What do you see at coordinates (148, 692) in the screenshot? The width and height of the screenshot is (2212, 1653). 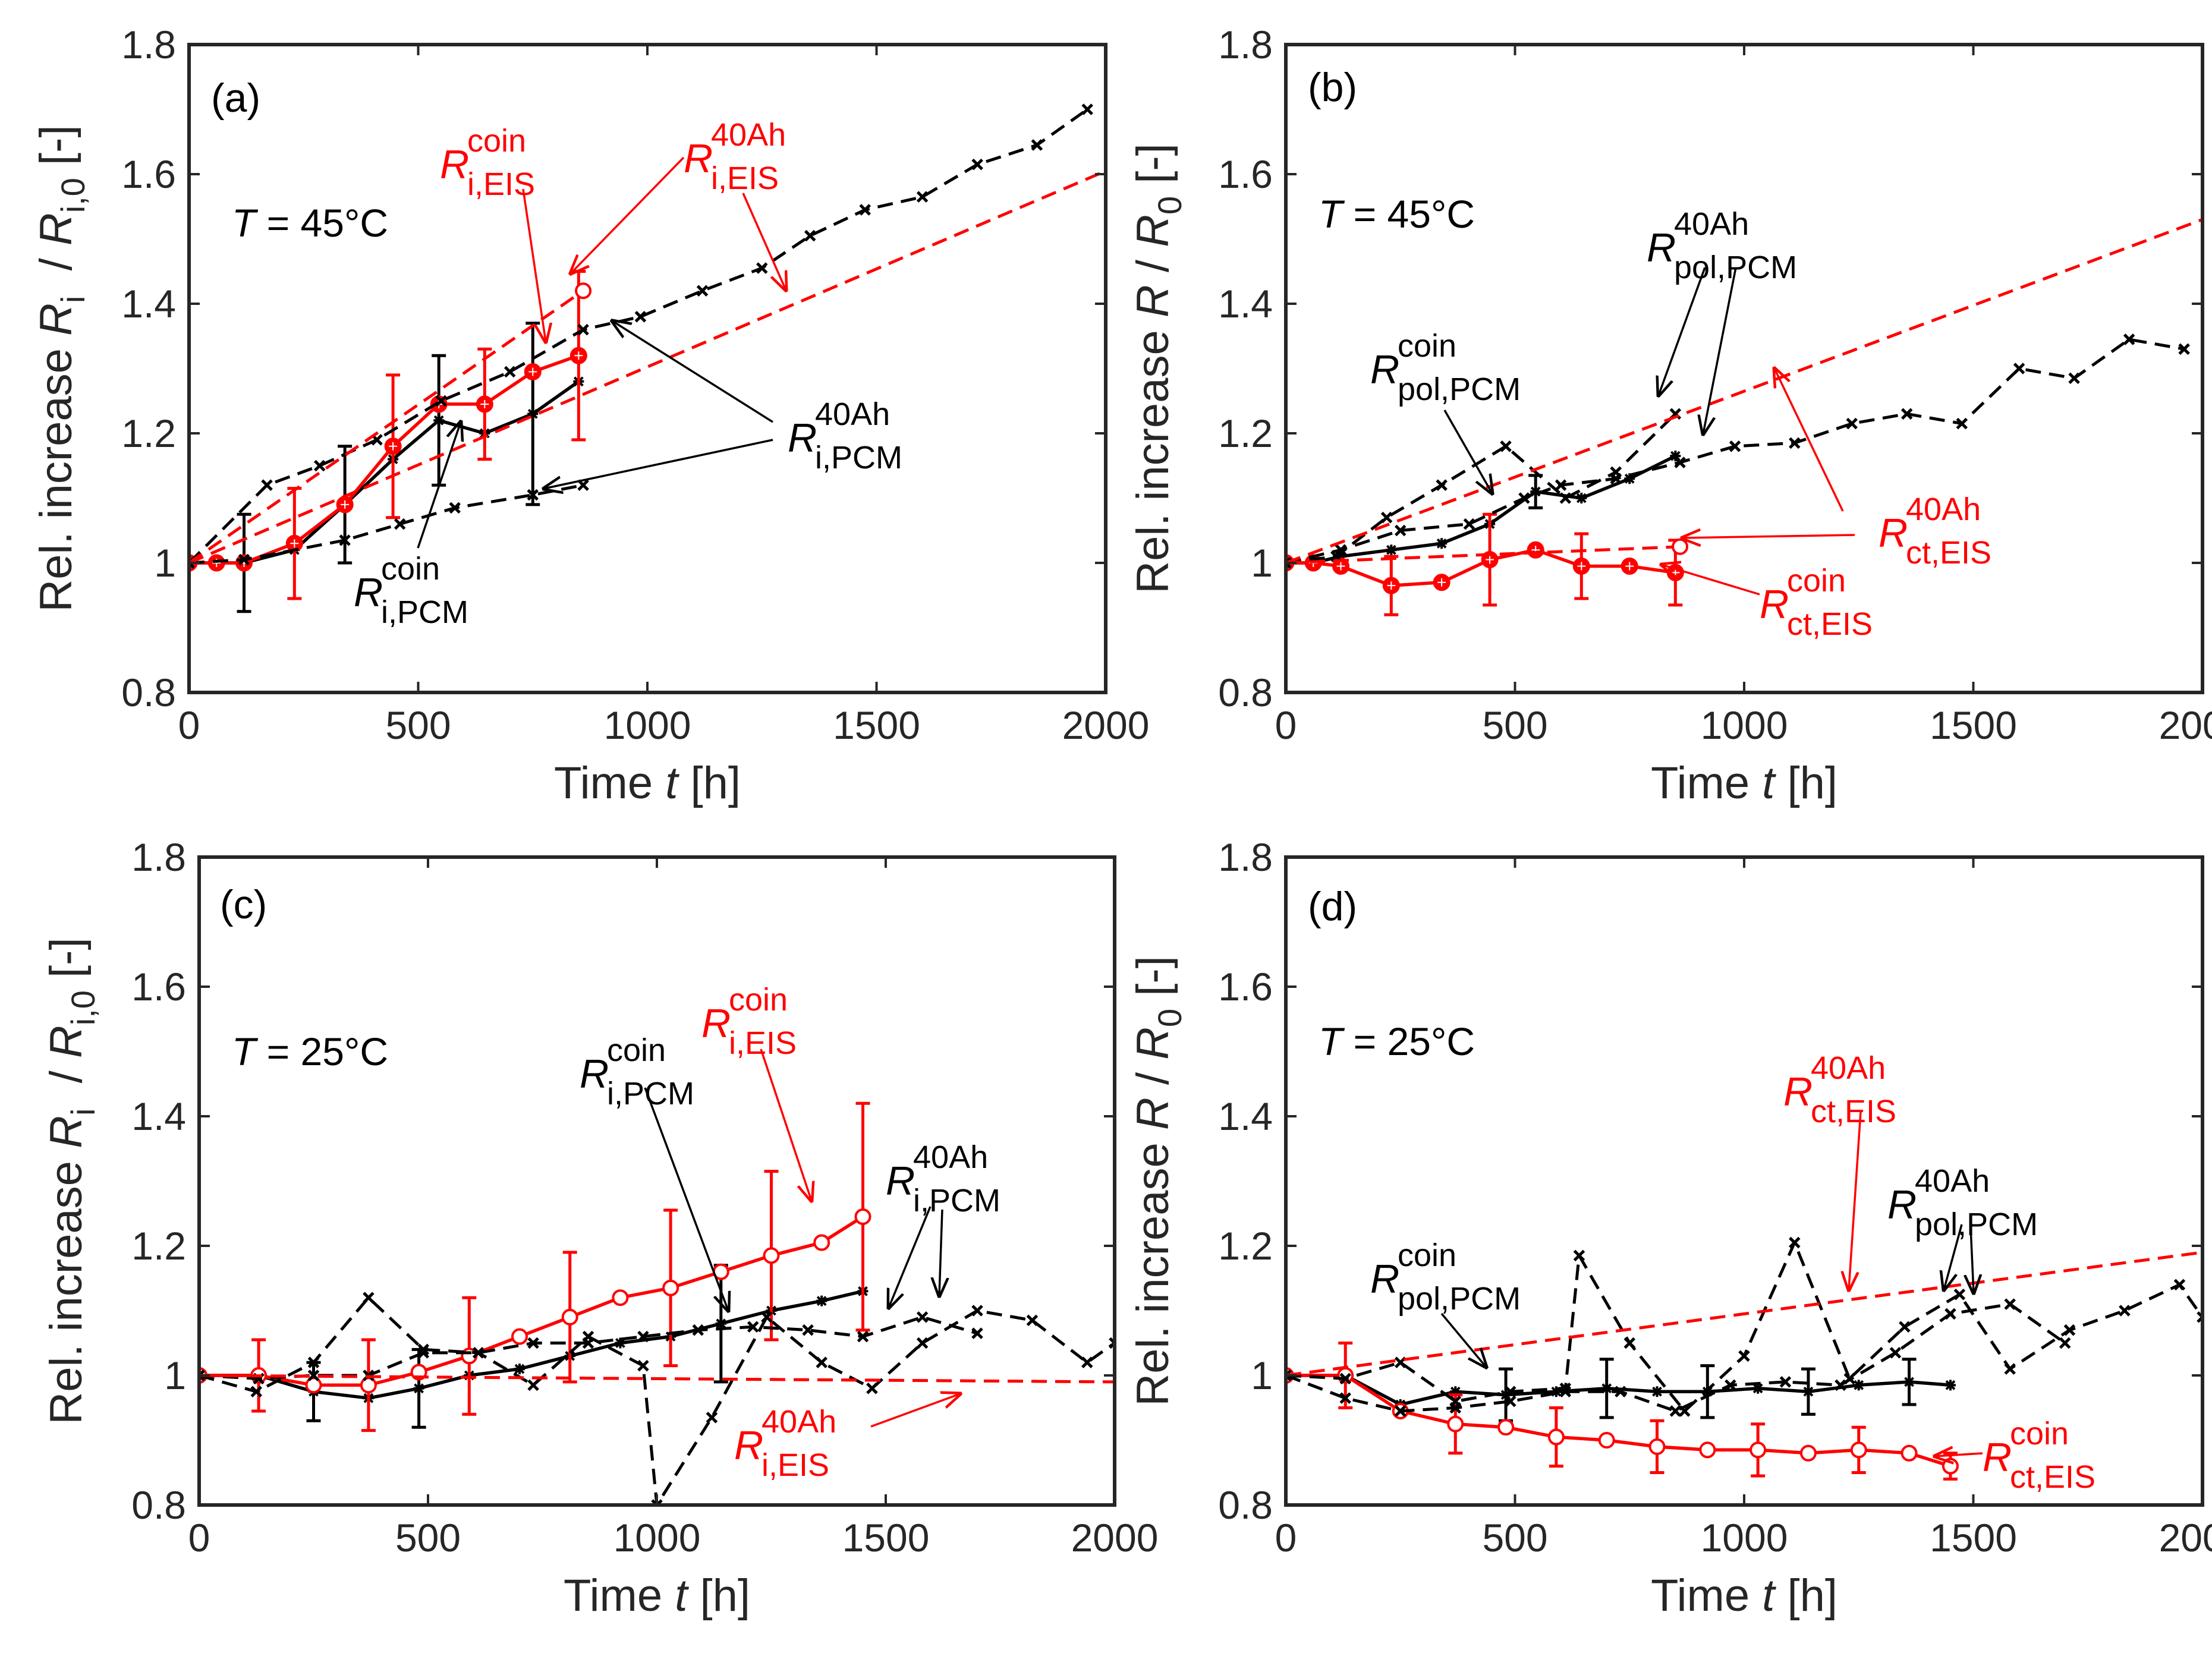 I see `y-tick-label: 0.8` at bounding box center [148, 692].